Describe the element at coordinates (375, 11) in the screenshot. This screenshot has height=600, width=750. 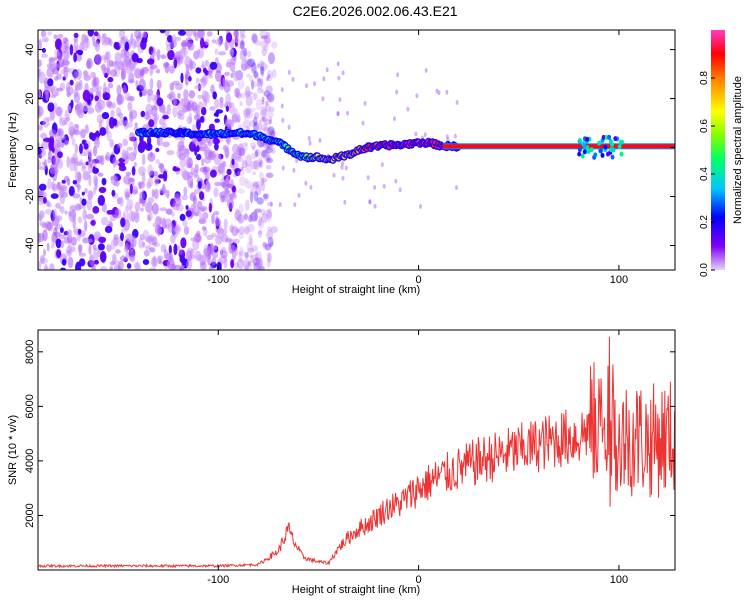
I see `chart-title: C2E6.2026.002.06.43.E21` at that location.